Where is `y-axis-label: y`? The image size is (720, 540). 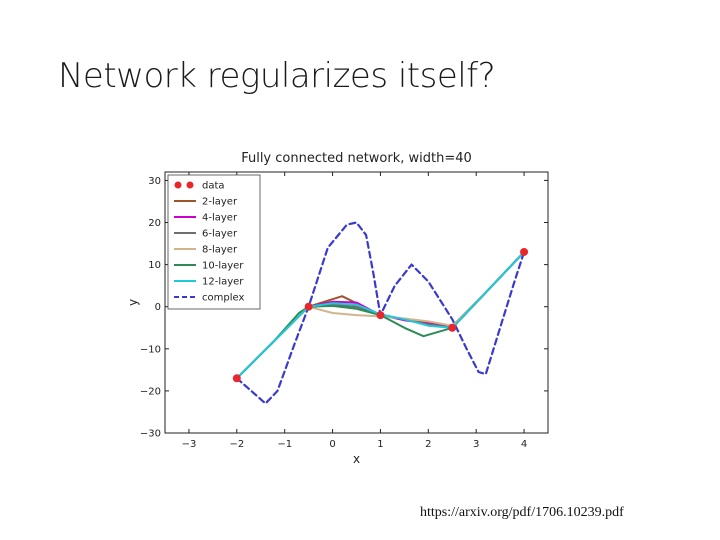 y-axis-label: y is located at coordinates (133, 302).